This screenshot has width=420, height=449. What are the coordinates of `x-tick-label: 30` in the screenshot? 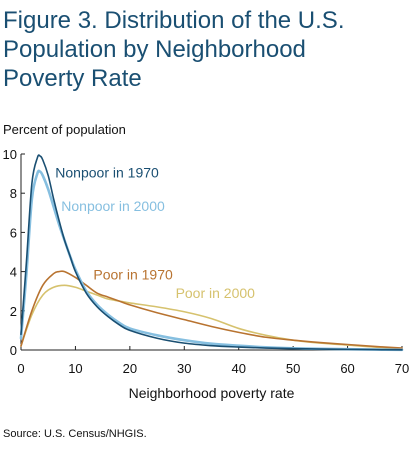 It's located at (184, 368).